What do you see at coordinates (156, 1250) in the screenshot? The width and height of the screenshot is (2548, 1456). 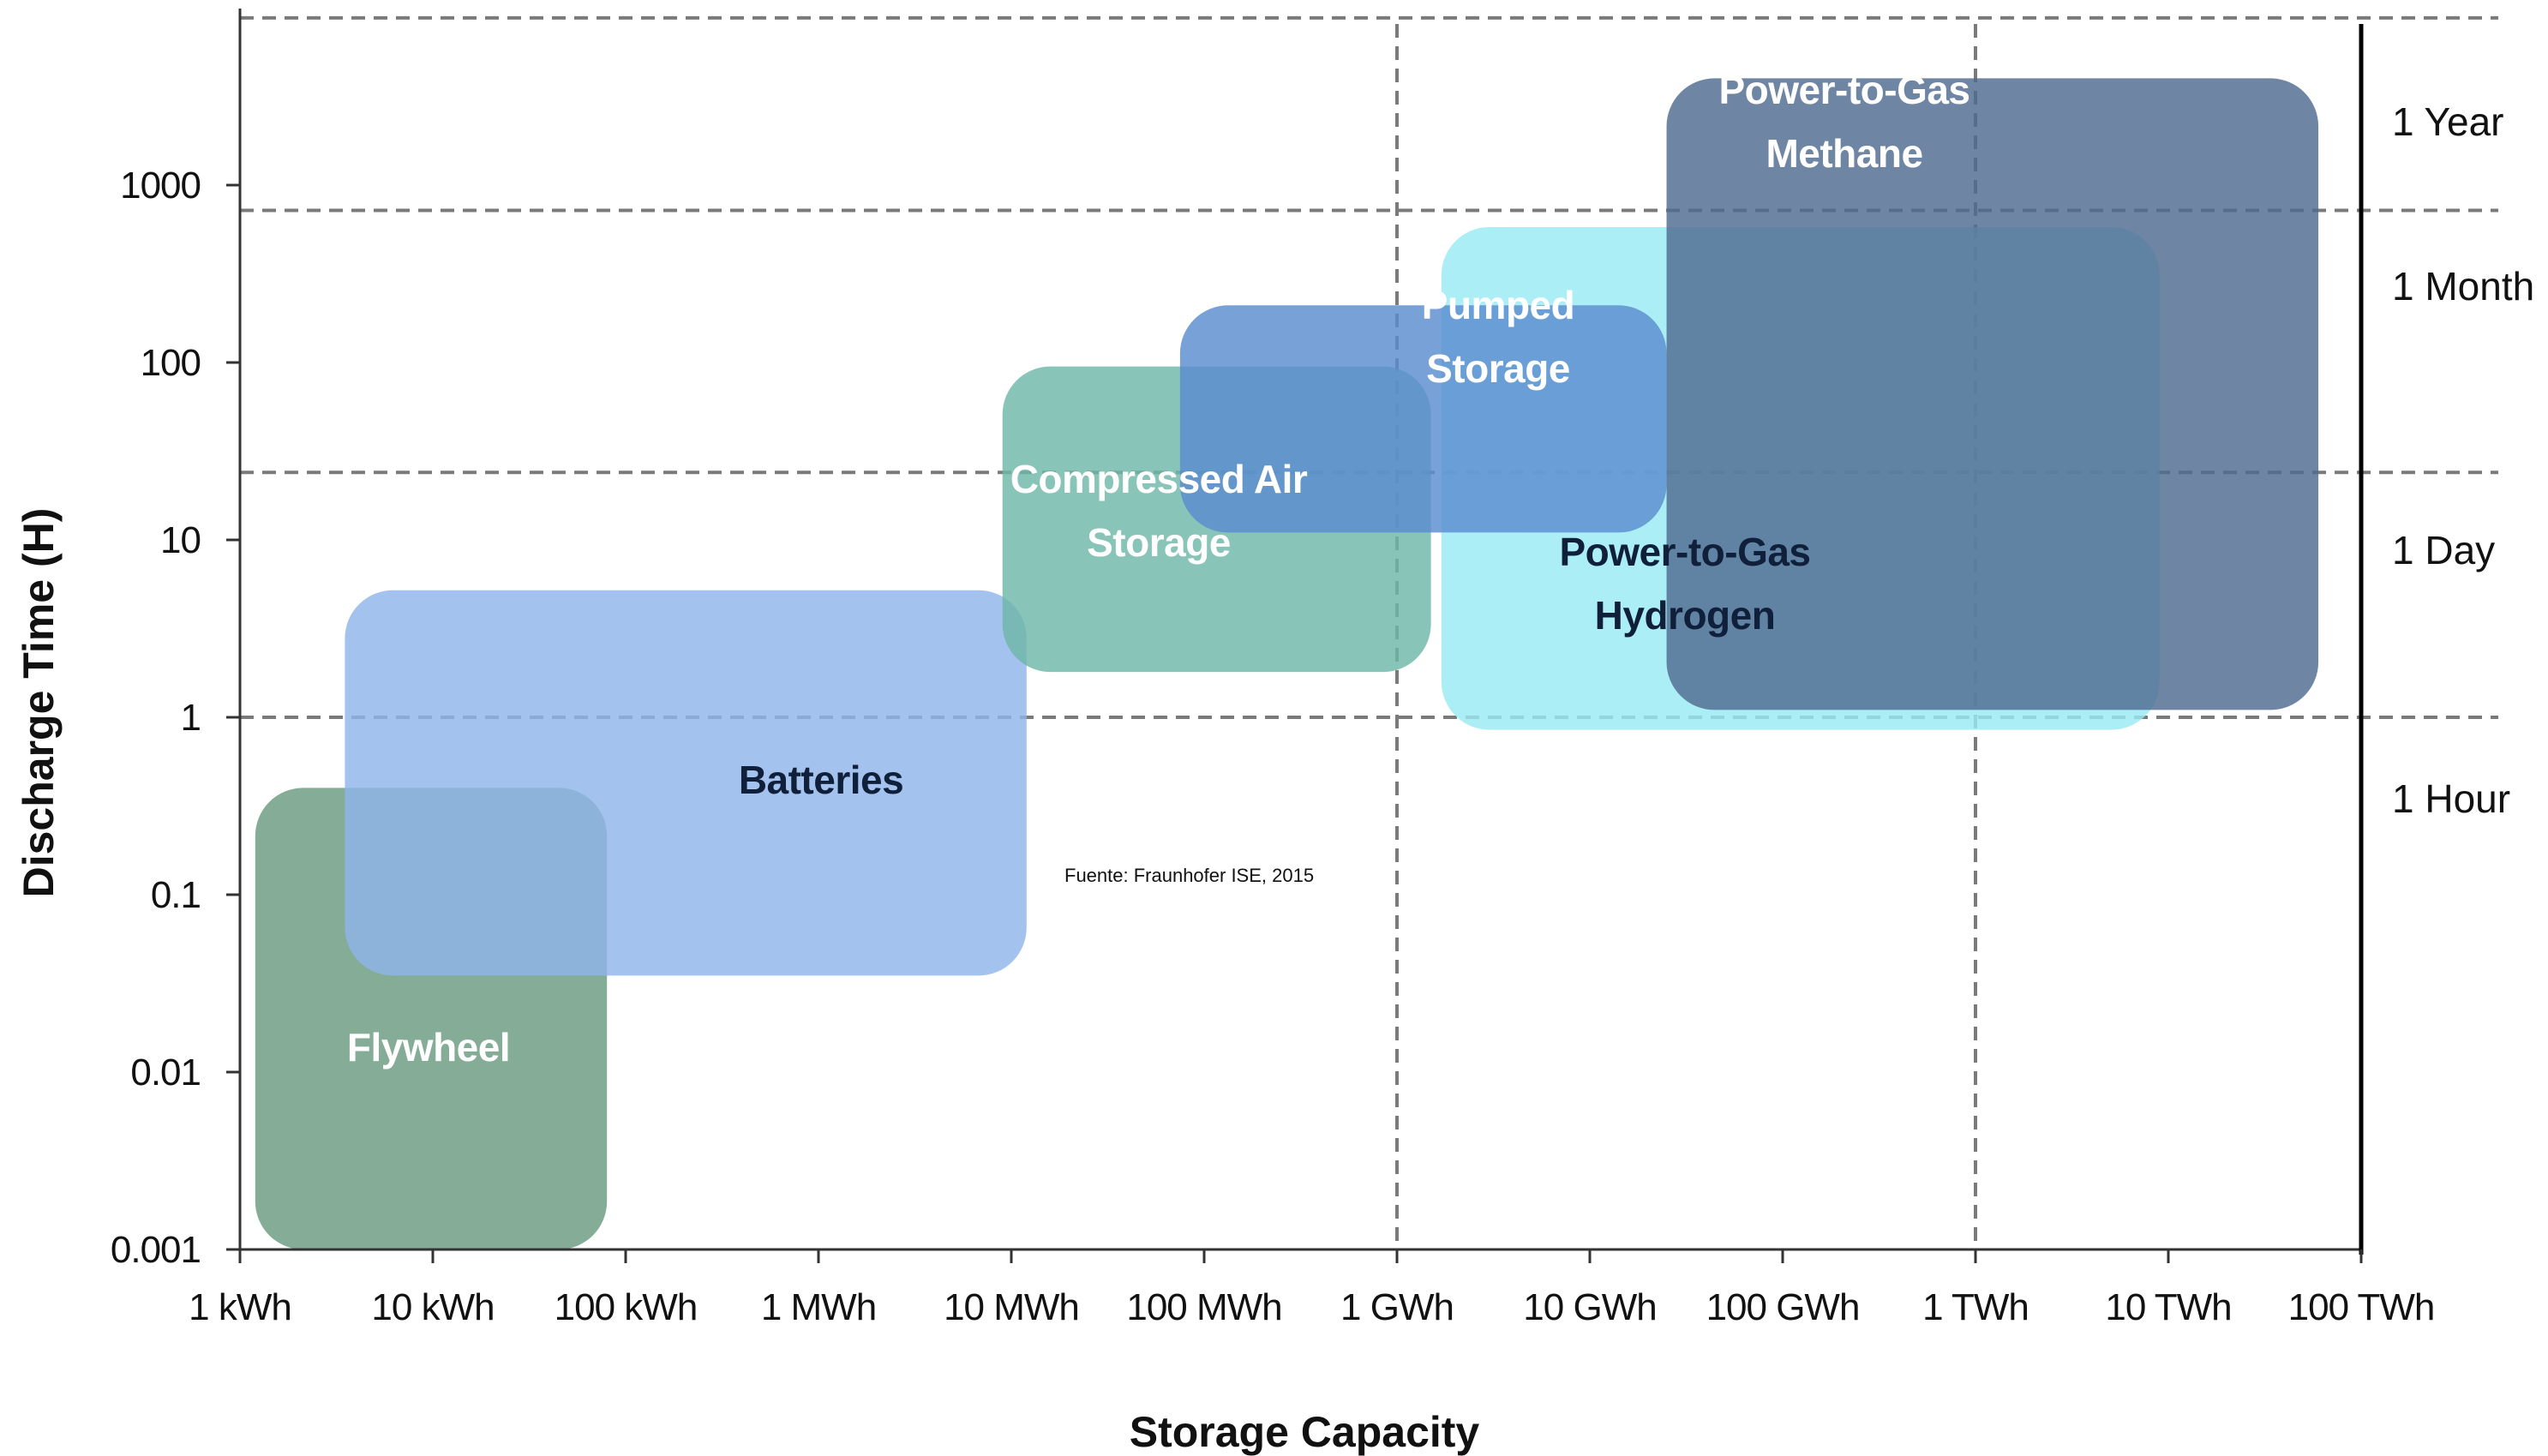 I see `y-tick-label-0-001: 0.001` at bounding box center [156, 1250].